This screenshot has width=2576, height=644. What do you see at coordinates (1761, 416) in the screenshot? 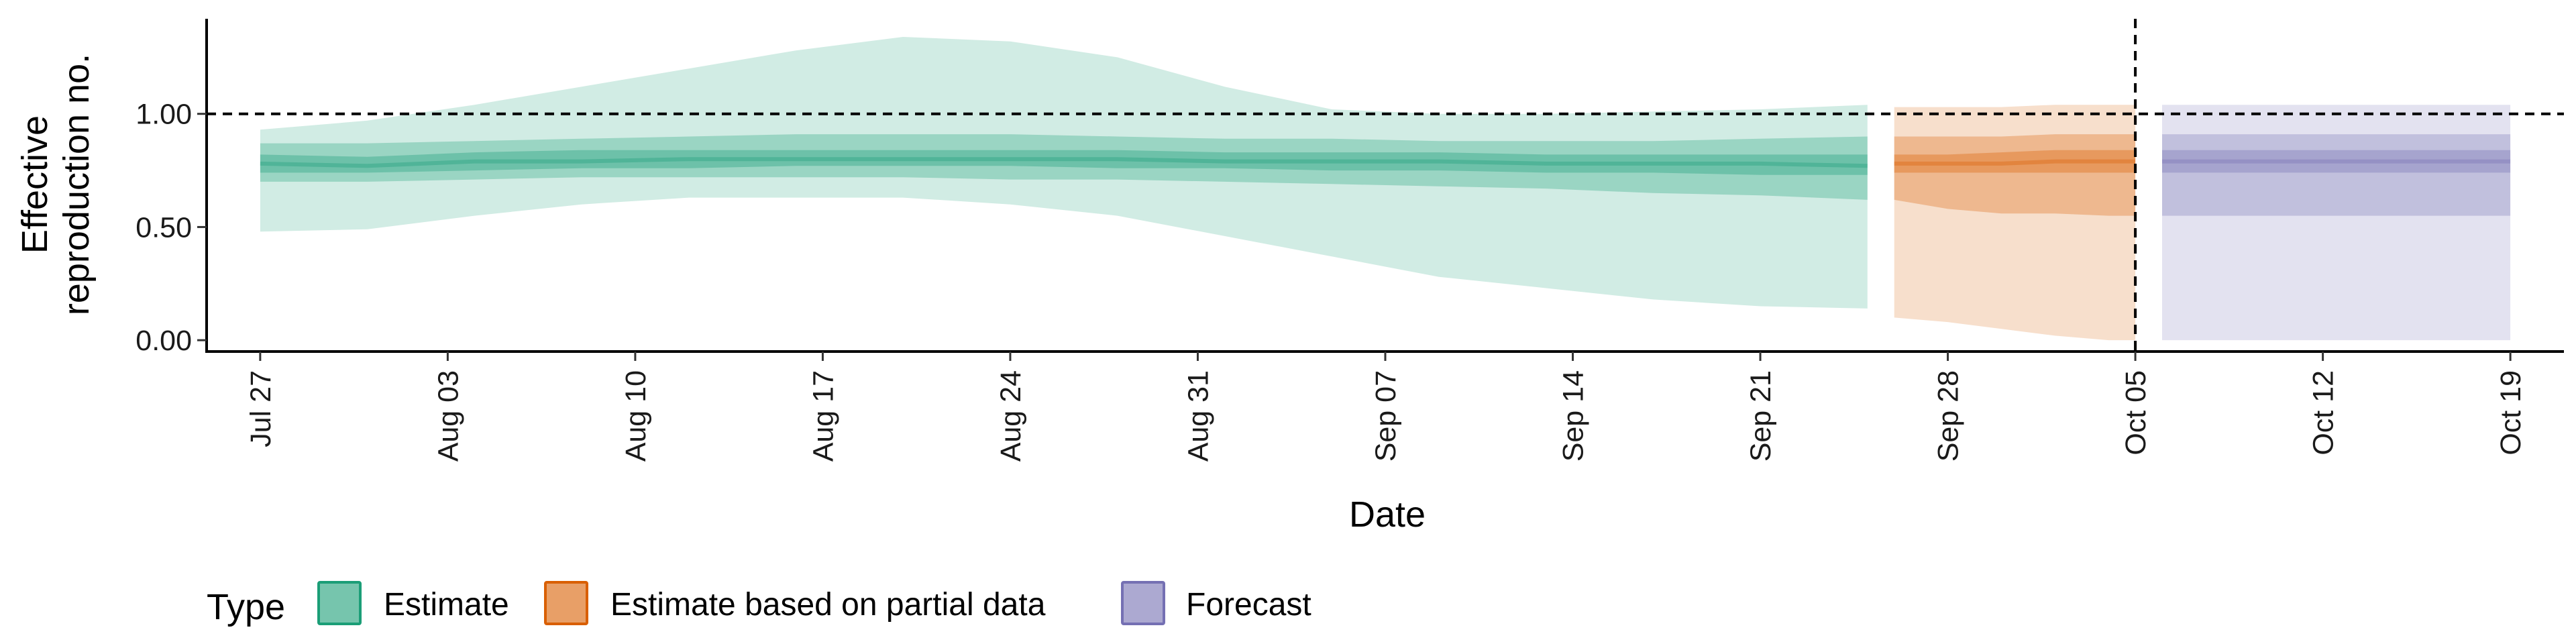
I see `x-tick-label: Sep 21` at bounding box center [1761, 416].